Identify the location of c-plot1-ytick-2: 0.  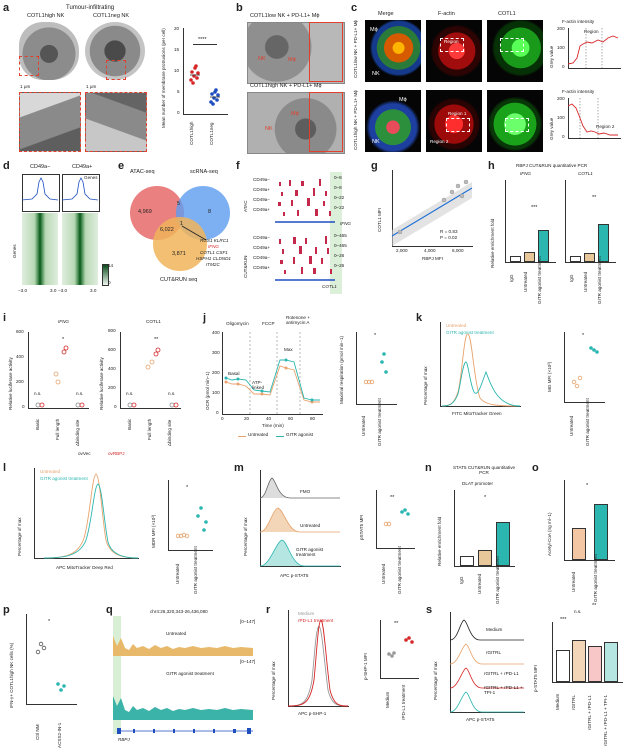
(563, 66).